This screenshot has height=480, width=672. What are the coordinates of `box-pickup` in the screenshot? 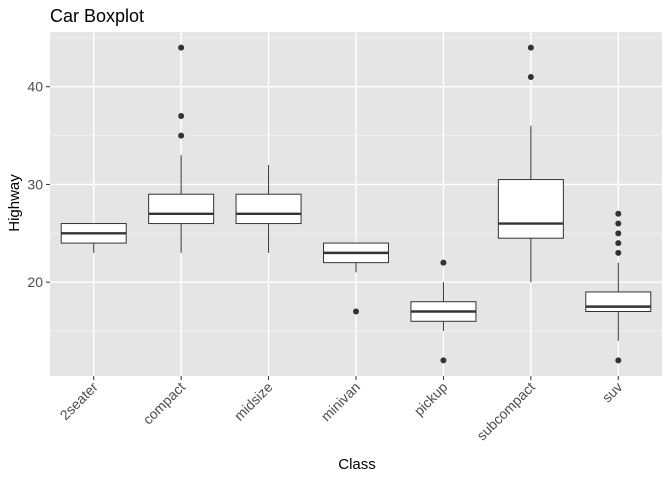 It's located at (443, 311).